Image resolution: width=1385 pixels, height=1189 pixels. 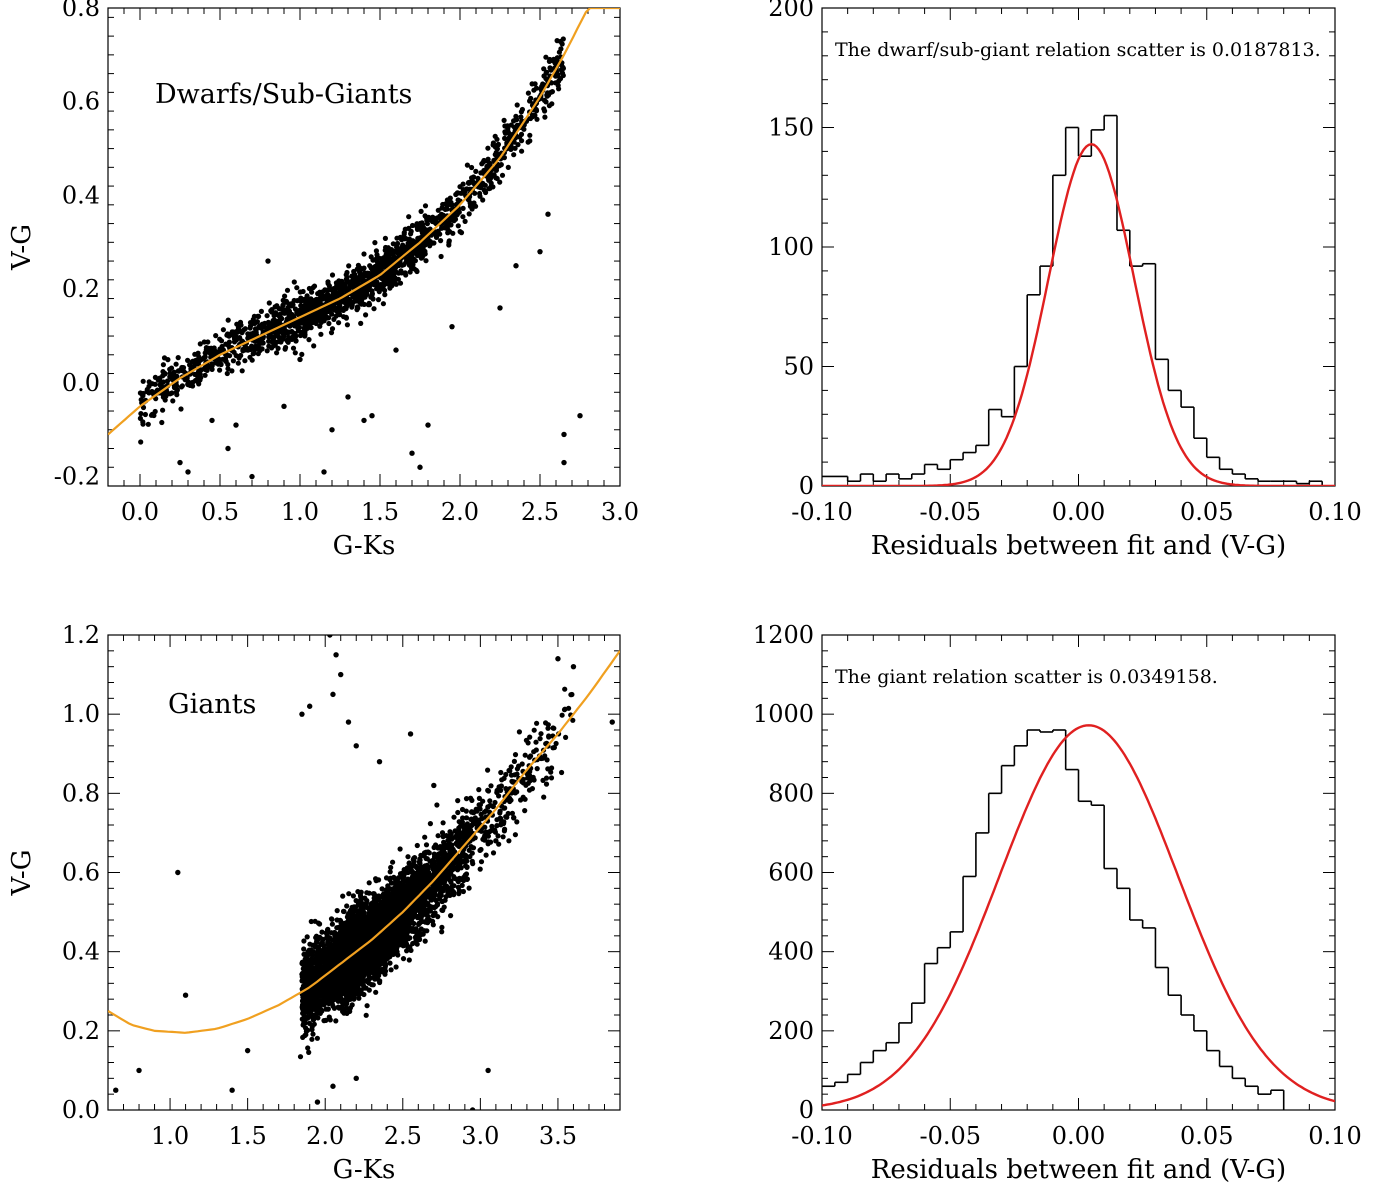 I want to click on panel-label: Dwarfs/Sub-Giants, so click(x=283, y=94).